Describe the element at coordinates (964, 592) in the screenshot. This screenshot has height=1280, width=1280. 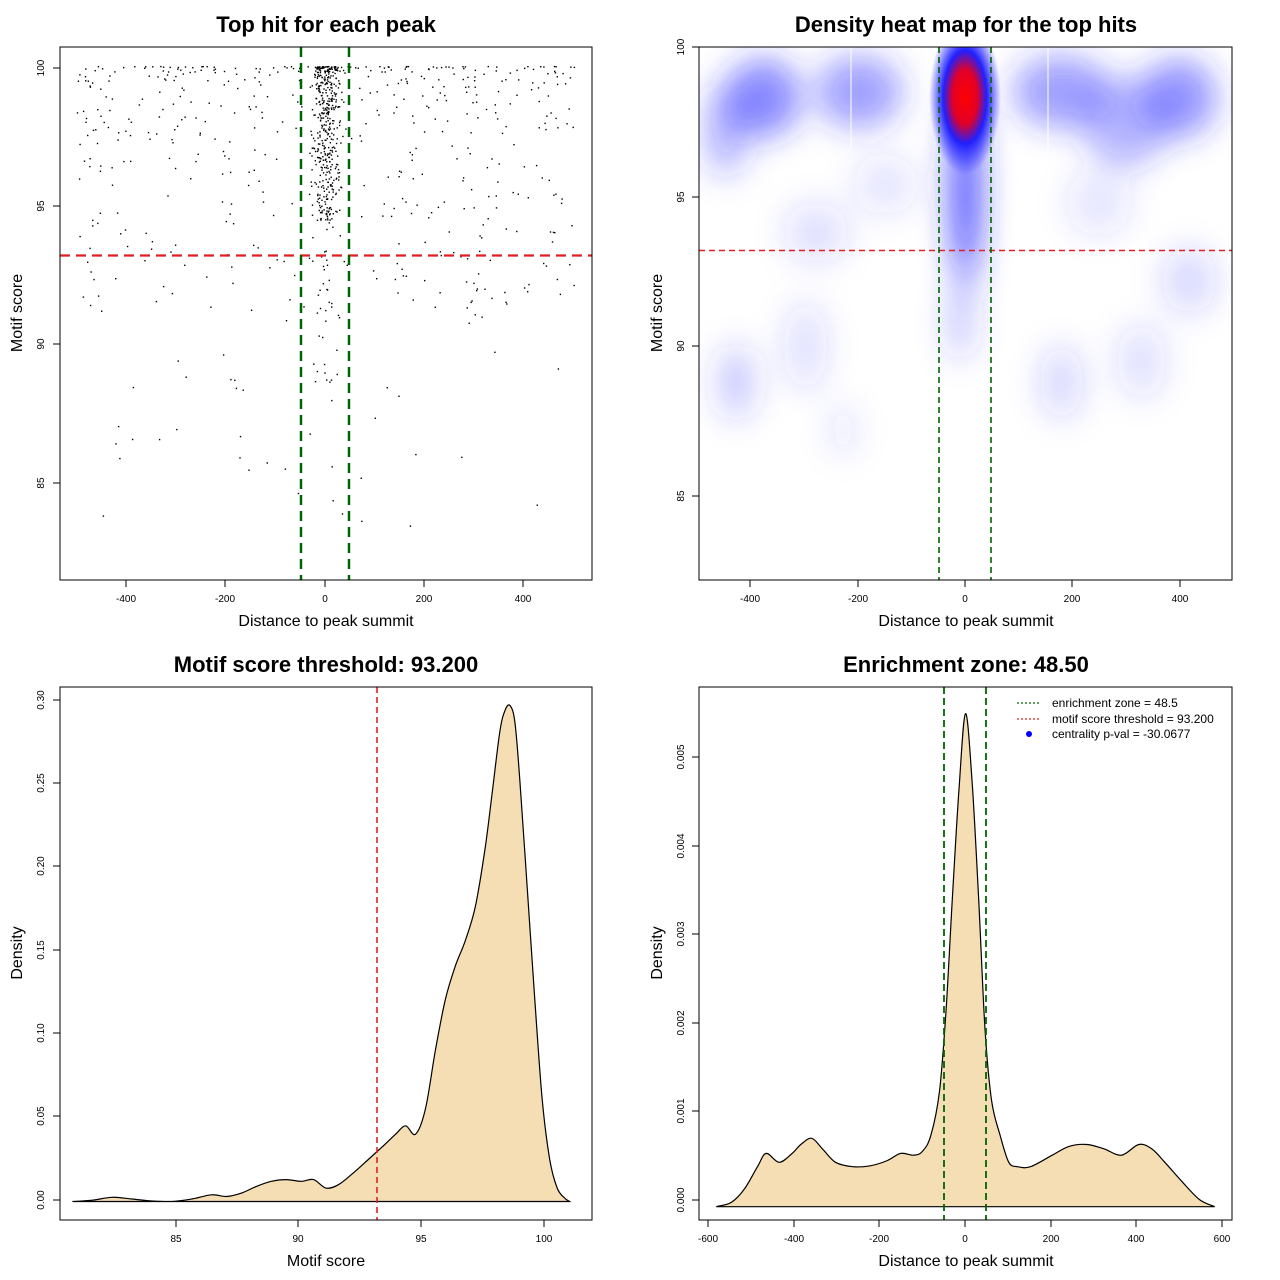
I see `x-axis: -400 -200 0 200 400` at that location.